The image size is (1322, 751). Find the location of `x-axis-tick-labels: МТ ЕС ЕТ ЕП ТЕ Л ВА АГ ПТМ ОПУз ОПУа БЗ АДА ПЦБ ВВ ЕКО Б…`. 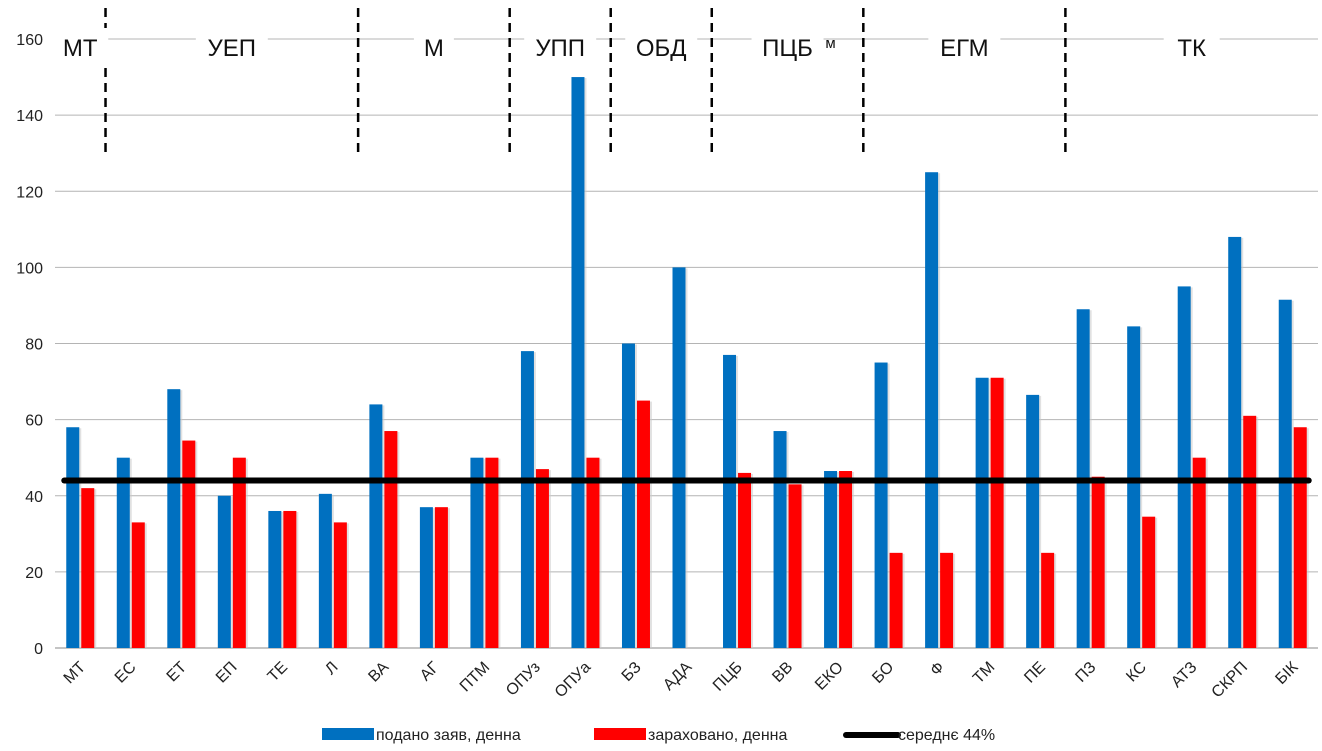

x-axis-tick-labels: МТ ЕС ЕТ ЕП ТЕ Л ВА АГ ПТМ ОПУз ОПУа БЗ АДА ПЦБ ВВ ЕКО Б… is located at coordinates (681, 679).